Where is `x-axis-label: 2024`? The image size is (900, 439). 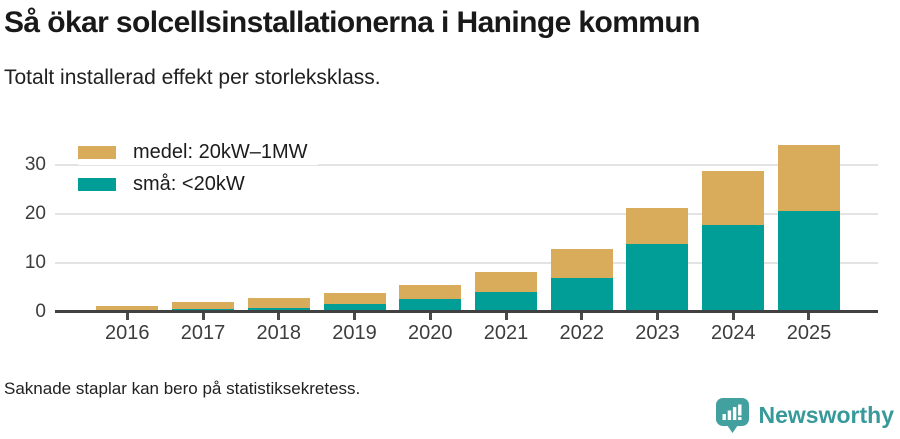 x-axis-label: 2024 is located at coordinates (733, 333).